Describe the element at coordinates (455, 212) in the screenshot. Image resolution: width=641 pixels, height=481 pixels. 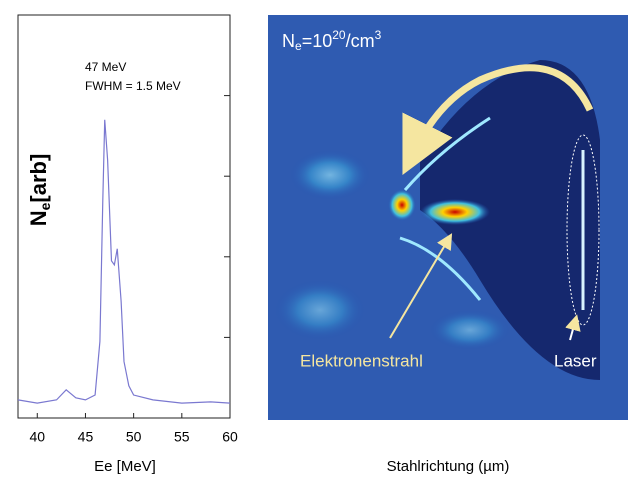
I see `electron-beam` at that location.